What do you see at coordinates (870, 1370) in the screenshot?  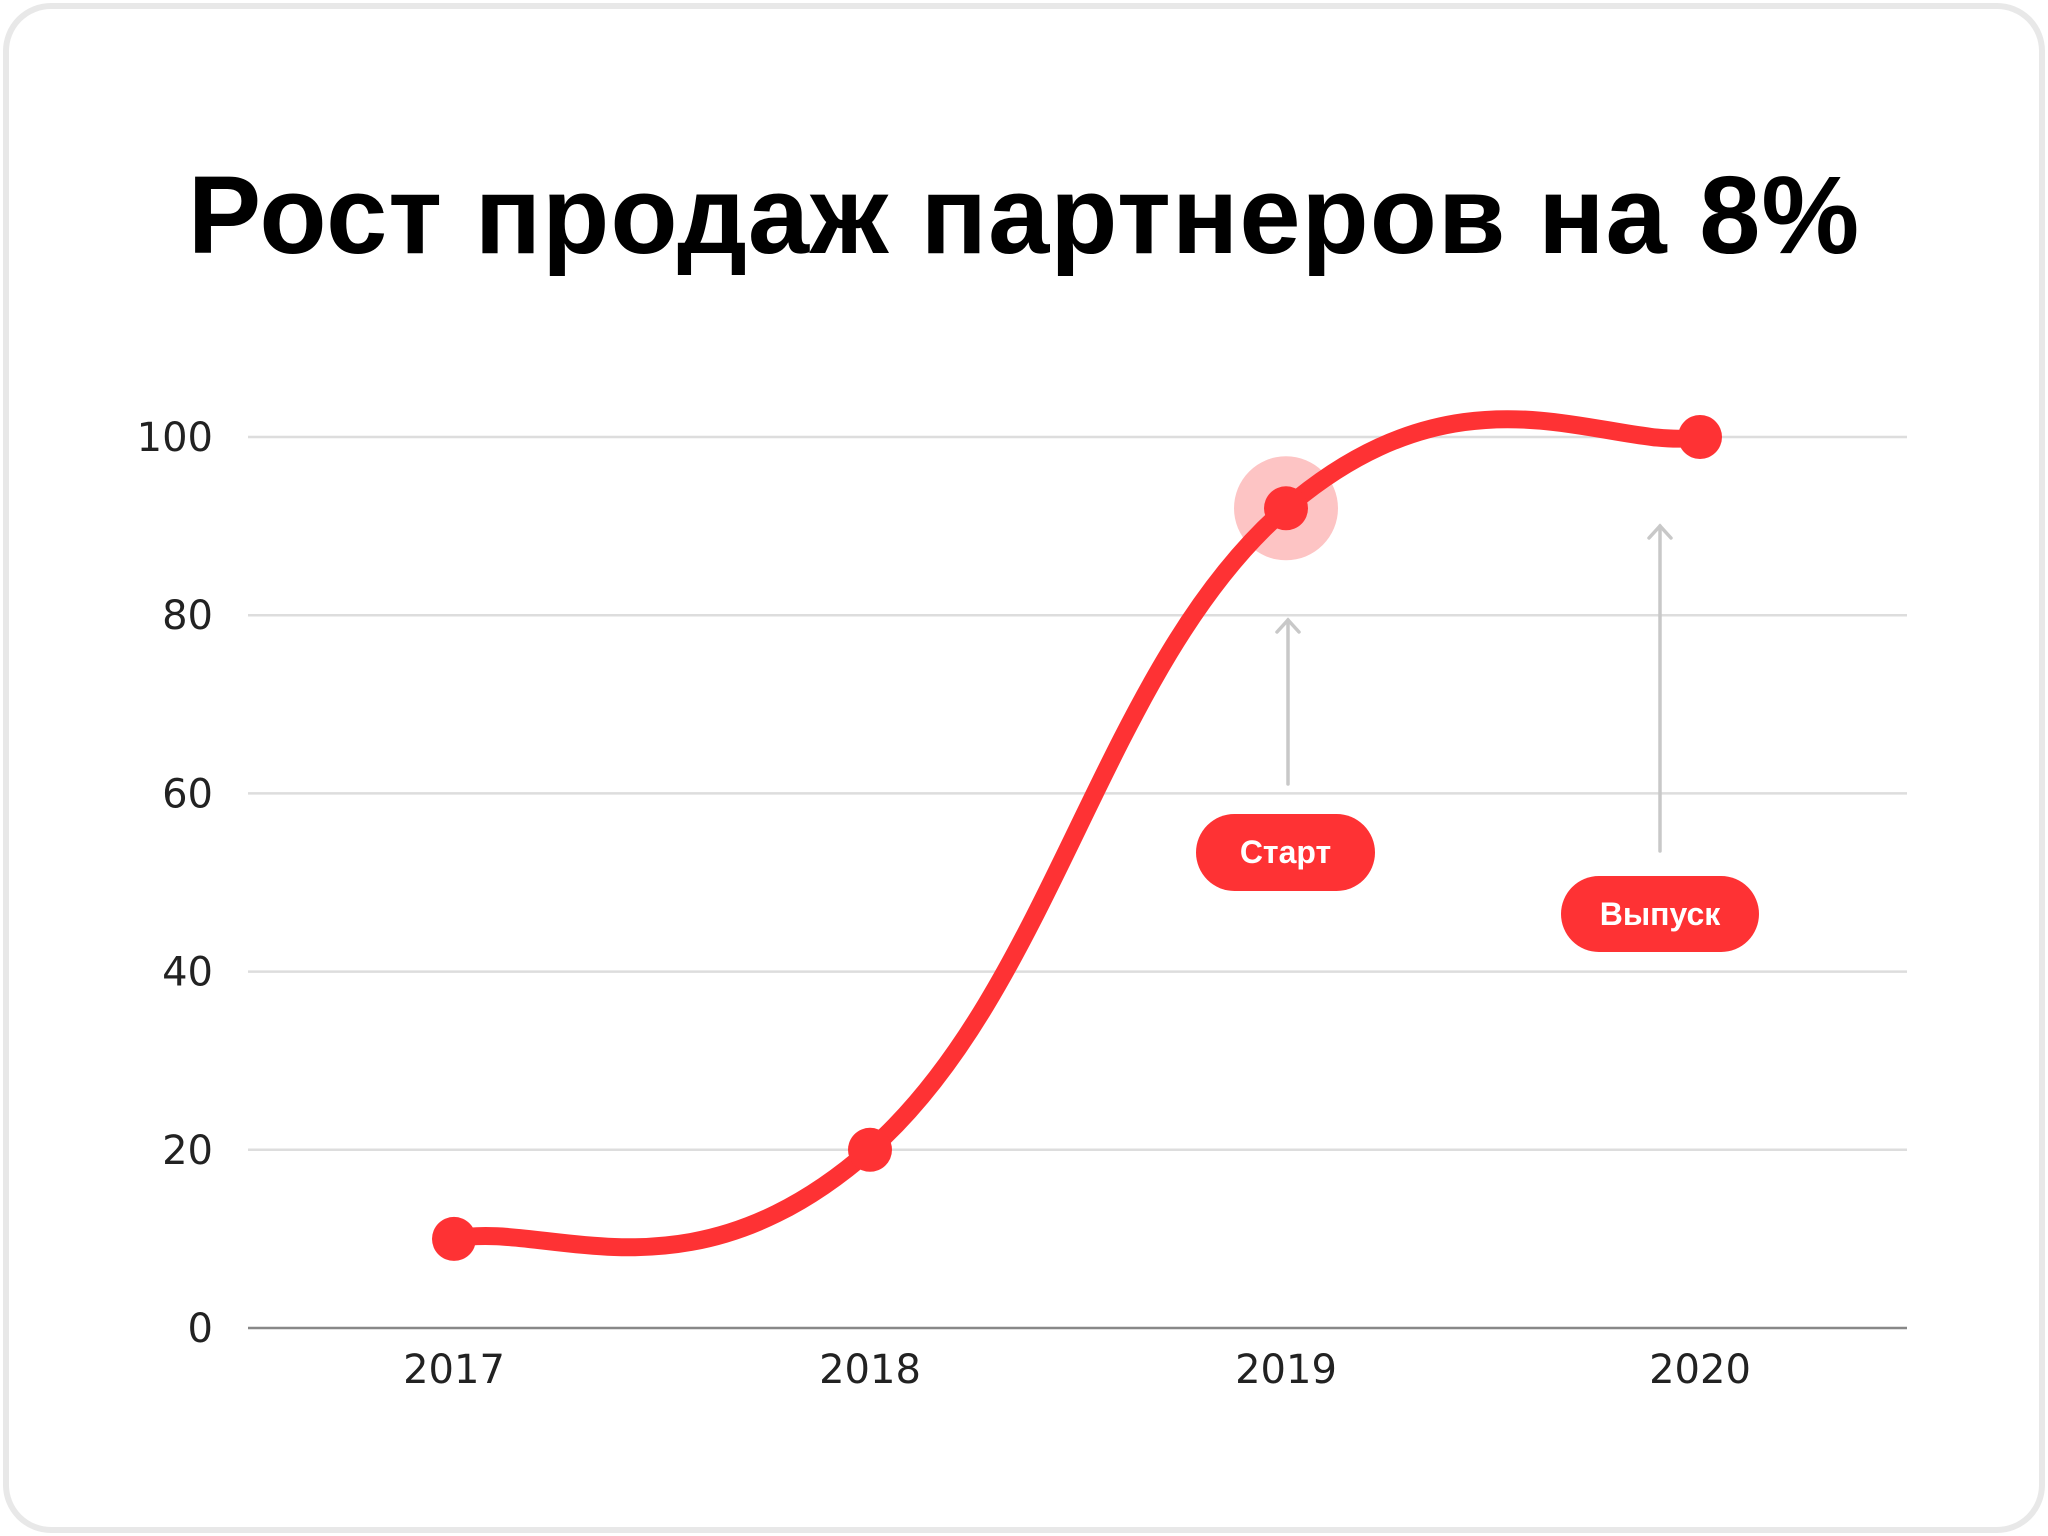 I see `x-tick-label: 2018` at bounding box center [870, 1370].